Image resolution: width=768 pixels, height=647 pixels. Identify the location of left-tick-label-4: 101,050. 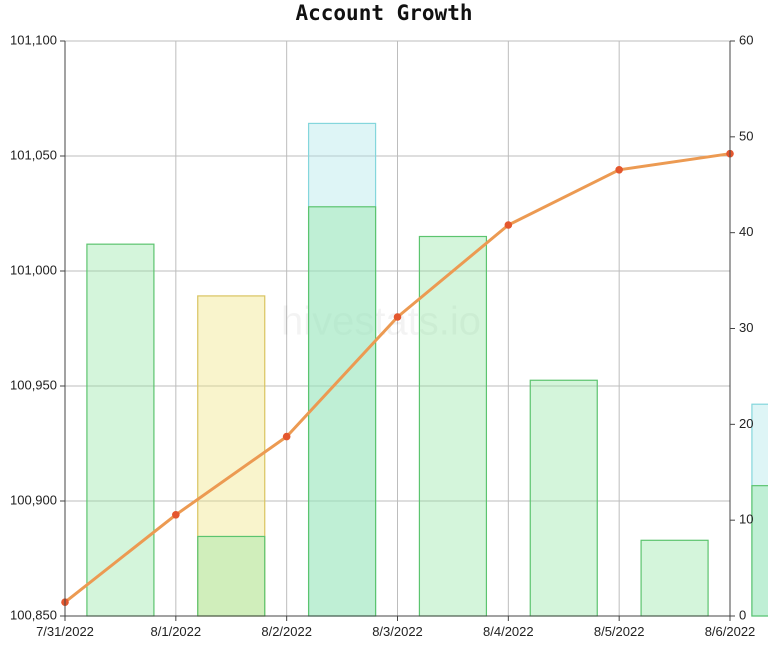
(33, 154).